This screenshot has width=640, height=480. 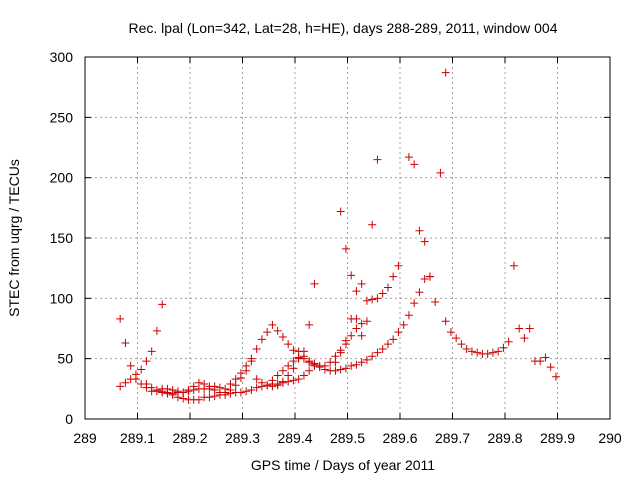 What do you see at coordinates (242, 438) in the screenshot?
I see `x-tick-label: 289.3` at bounding box center [242, 438].